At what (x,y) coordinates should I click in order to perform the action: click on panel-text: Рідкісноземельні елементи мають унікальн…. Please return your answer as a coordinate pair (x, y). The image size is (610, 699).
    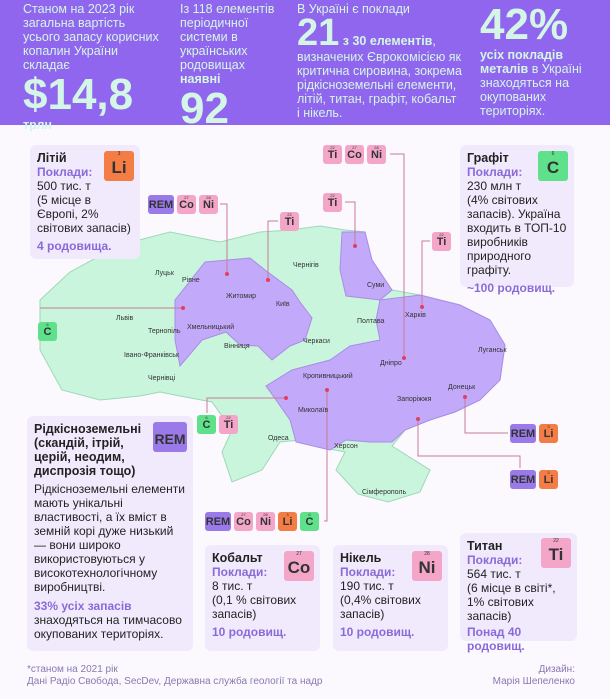
    Looking at the image, I should click on (109, 538).